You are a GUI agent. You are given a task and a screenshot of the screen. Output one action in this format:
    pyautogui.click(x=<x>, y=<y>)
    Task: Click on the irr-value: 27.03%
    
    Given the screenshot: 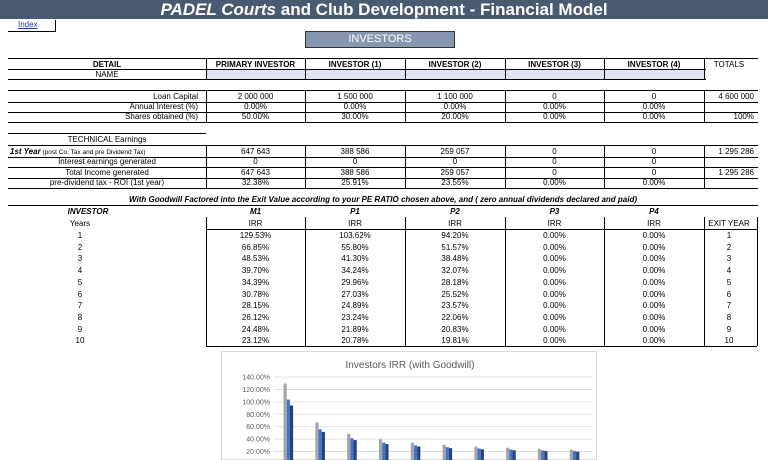 What is the action you would take?
    pyautogui.click(x=355, y=294)
    